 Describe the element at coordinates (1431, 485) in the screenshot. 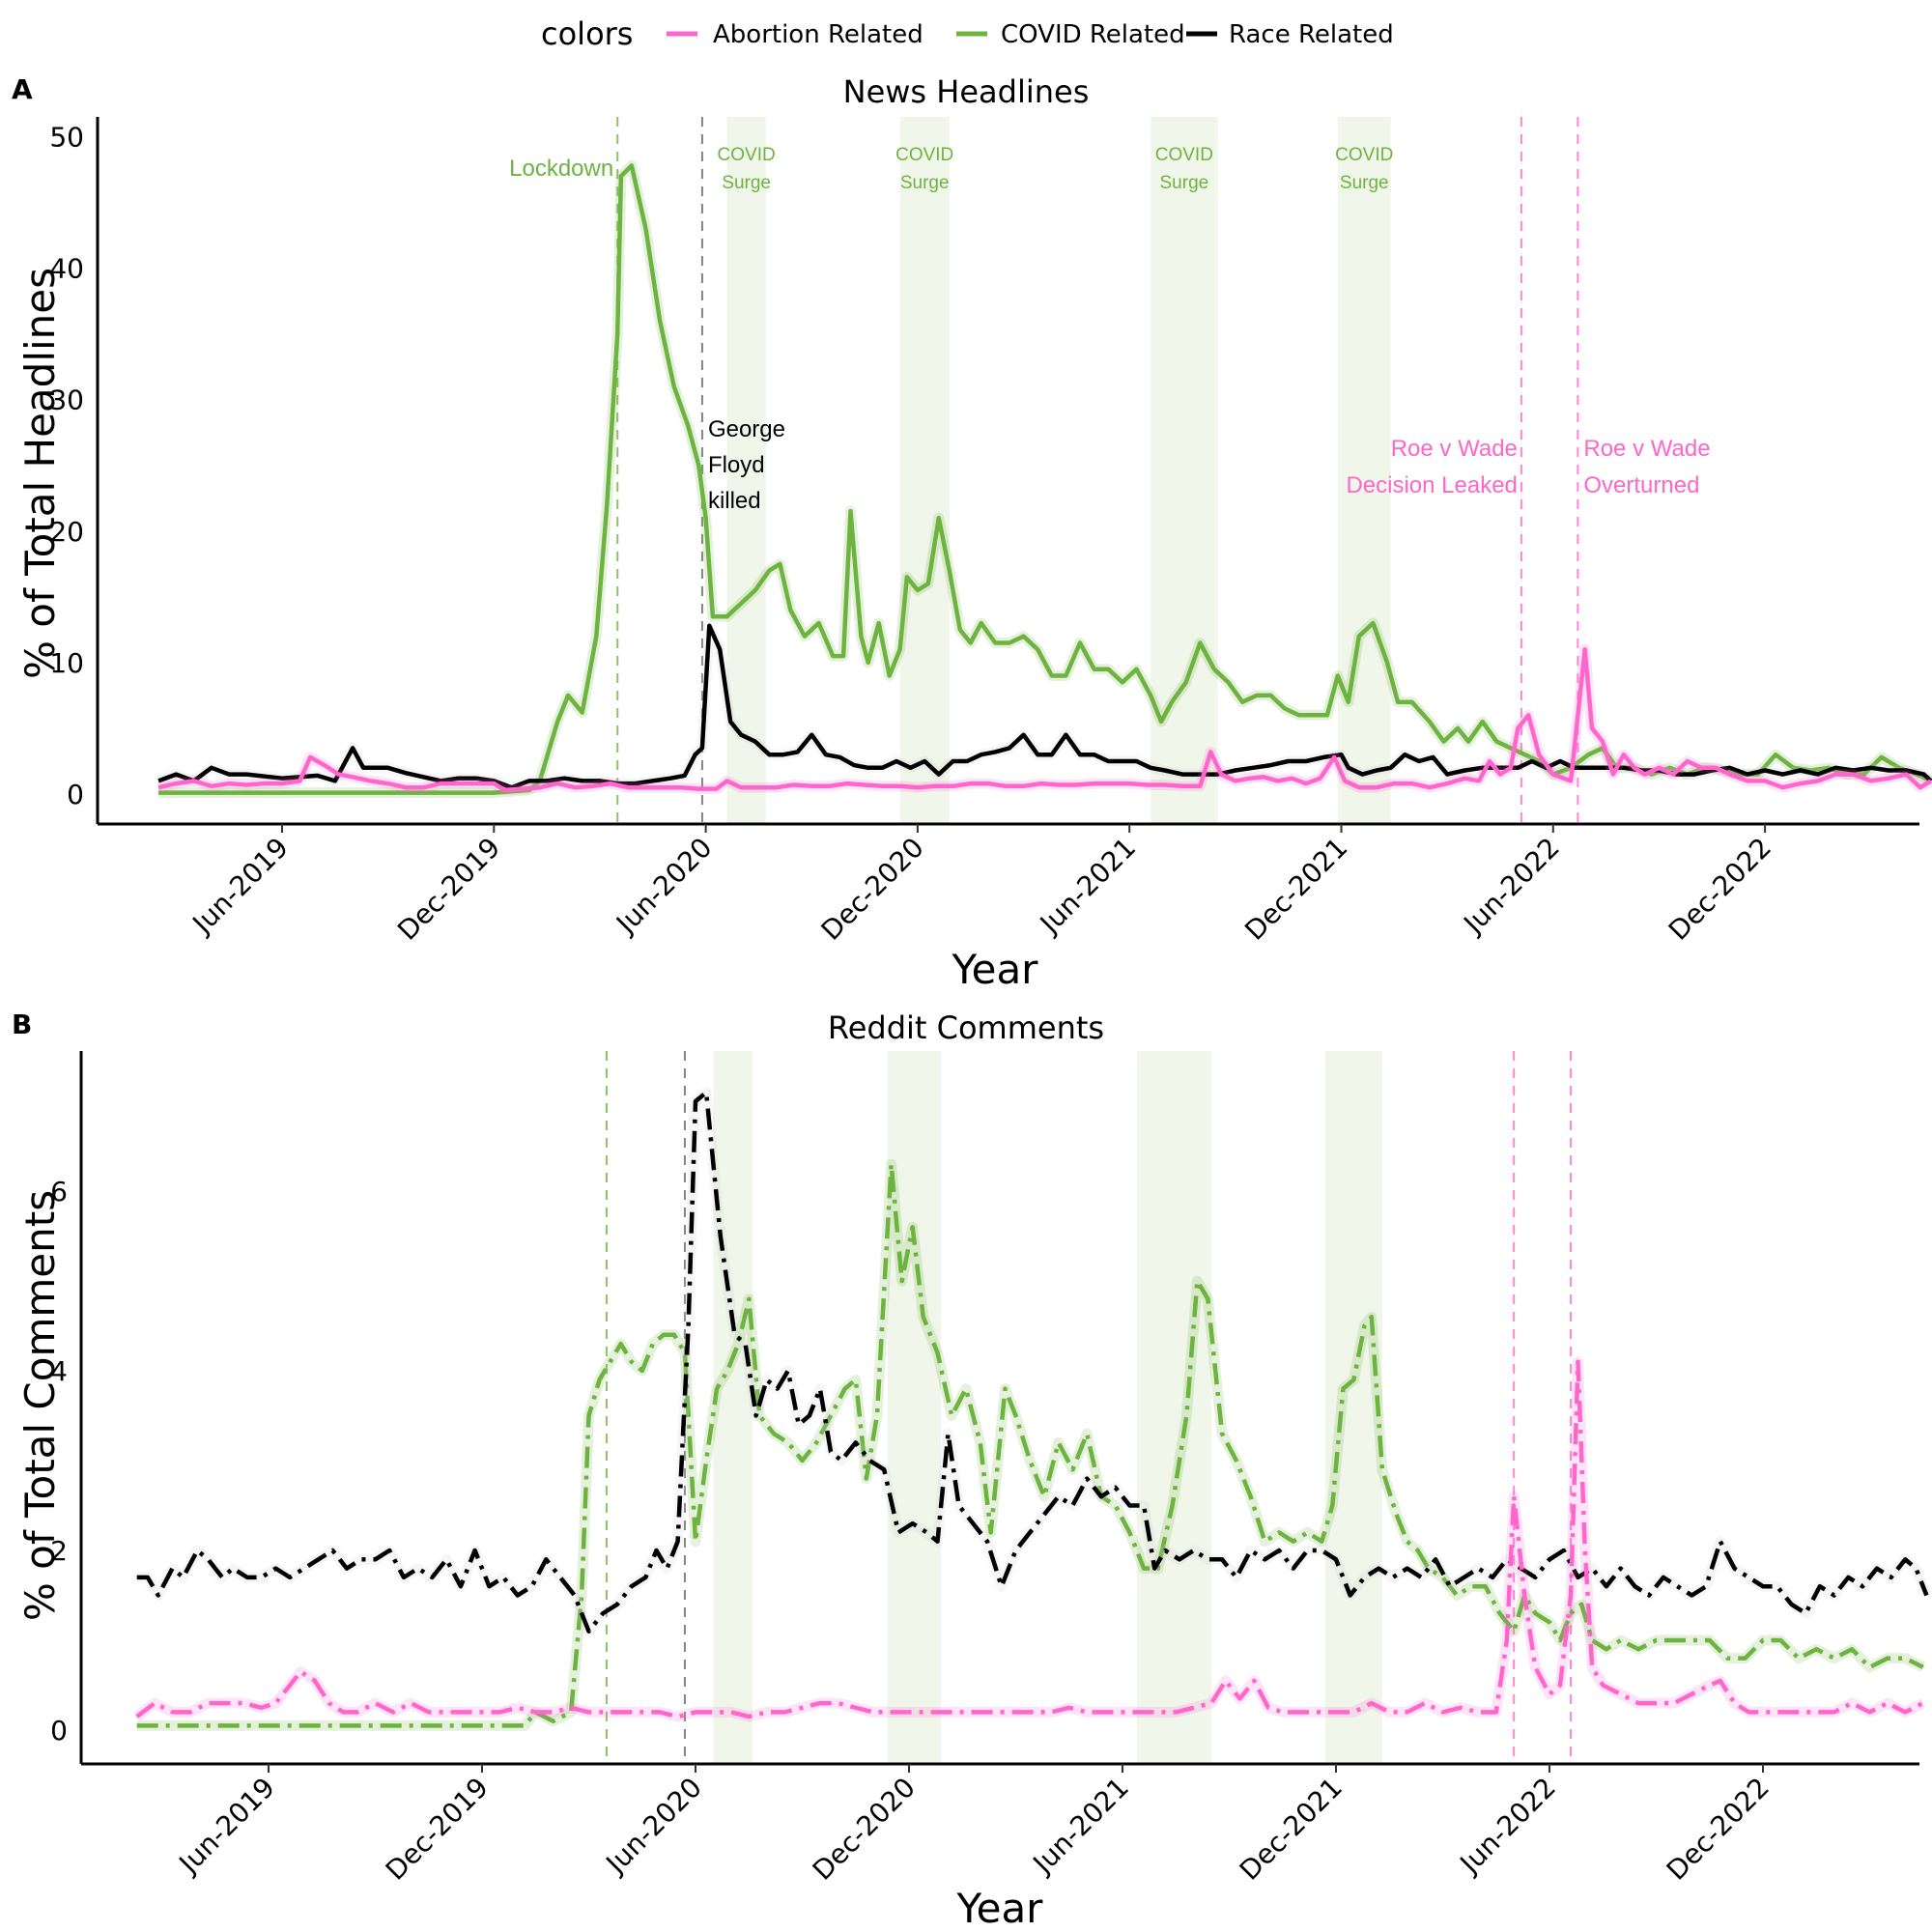

I see `event-label: Decision Leaked` at that location.